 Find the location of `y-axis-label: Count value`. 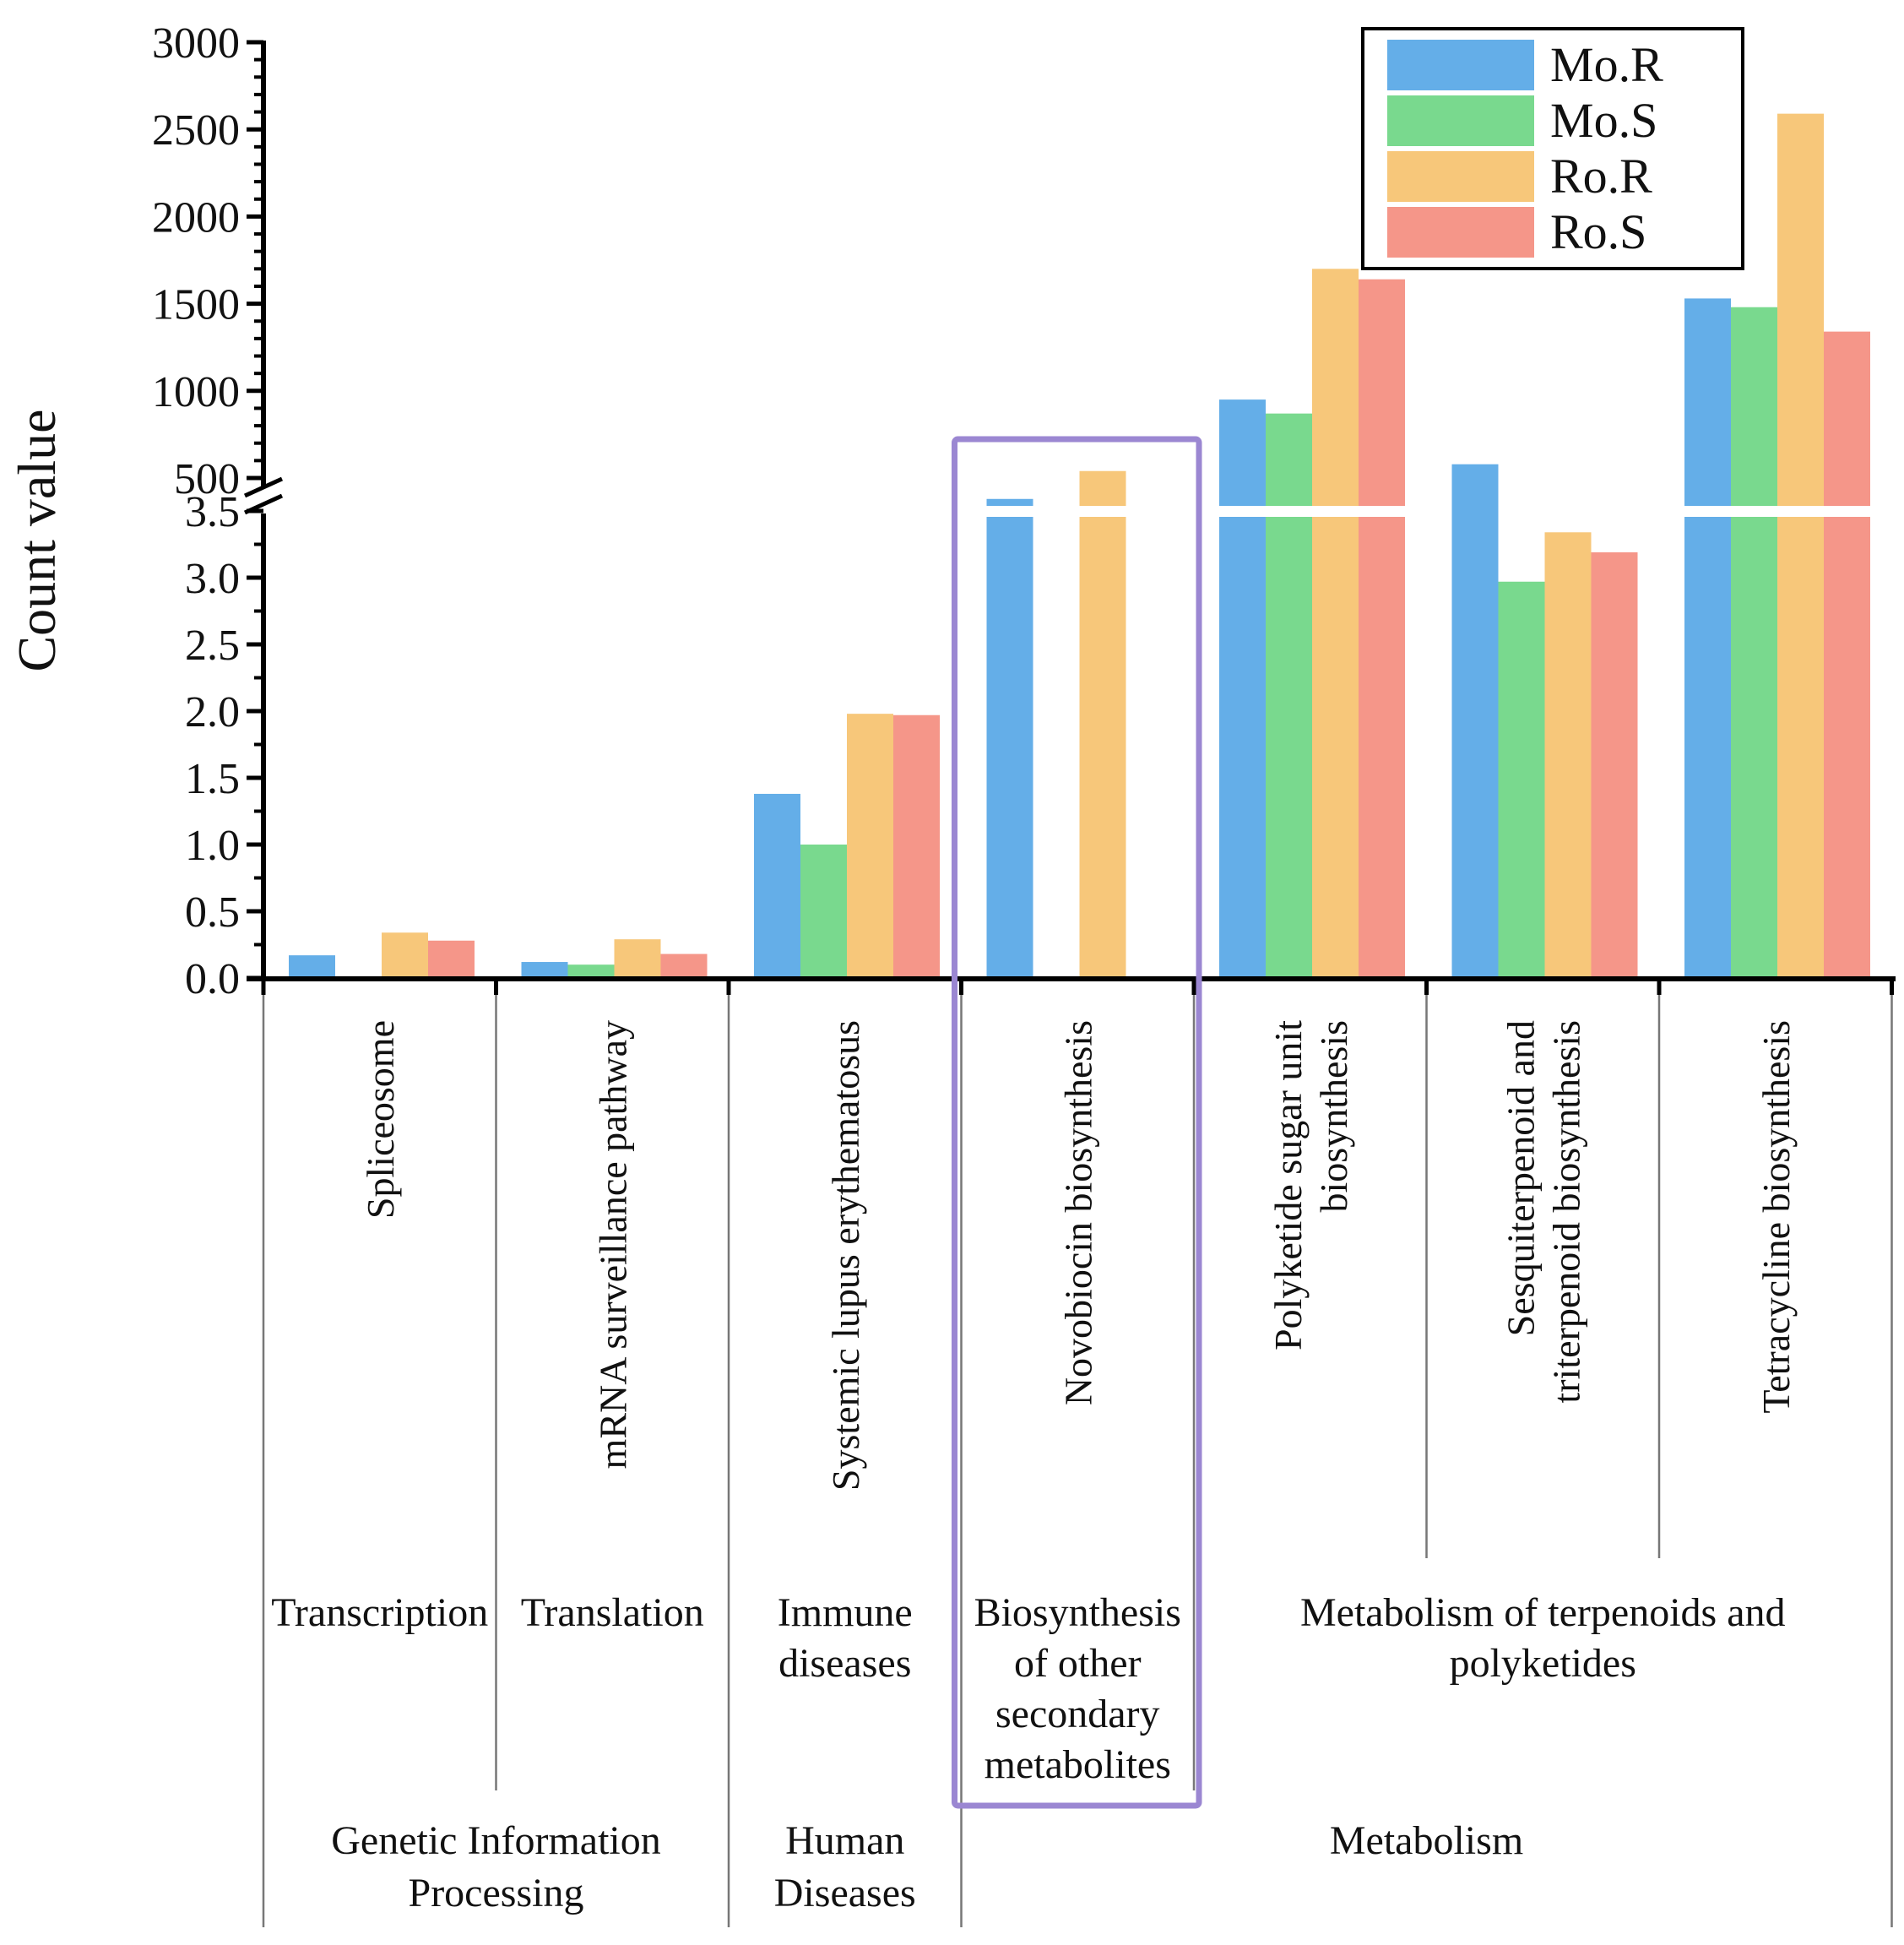

y-axis-label: Count value is located at coordinates (37, 540).